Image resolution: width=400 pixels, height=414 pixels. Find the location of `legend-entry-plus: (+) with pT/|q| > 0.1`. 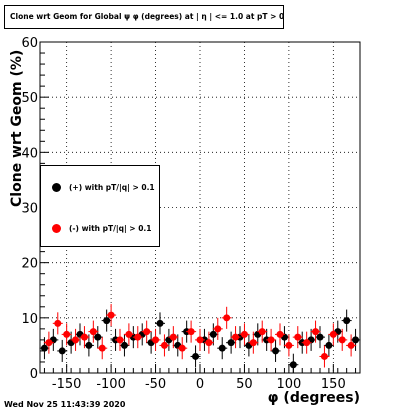

legend-entry-plus: (+) with pT/|q| > 0.1 is located at coordinates (98, 187).